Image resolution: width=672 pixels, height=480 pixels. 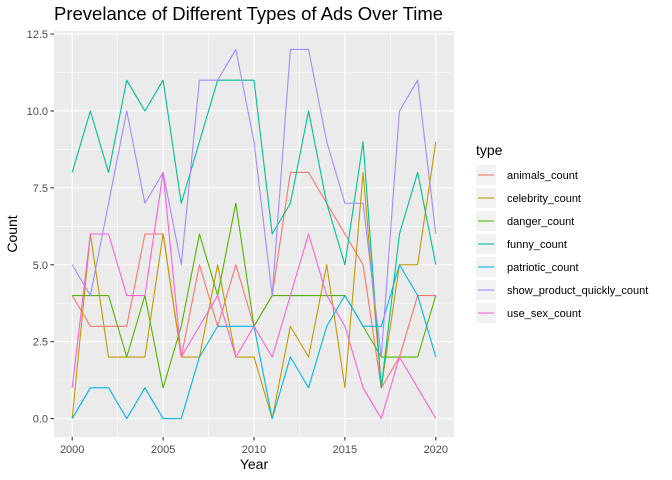 I want to click on x-axis-ticks: 2000 2005 2010 2015 2020, so click(x=254, y=446).